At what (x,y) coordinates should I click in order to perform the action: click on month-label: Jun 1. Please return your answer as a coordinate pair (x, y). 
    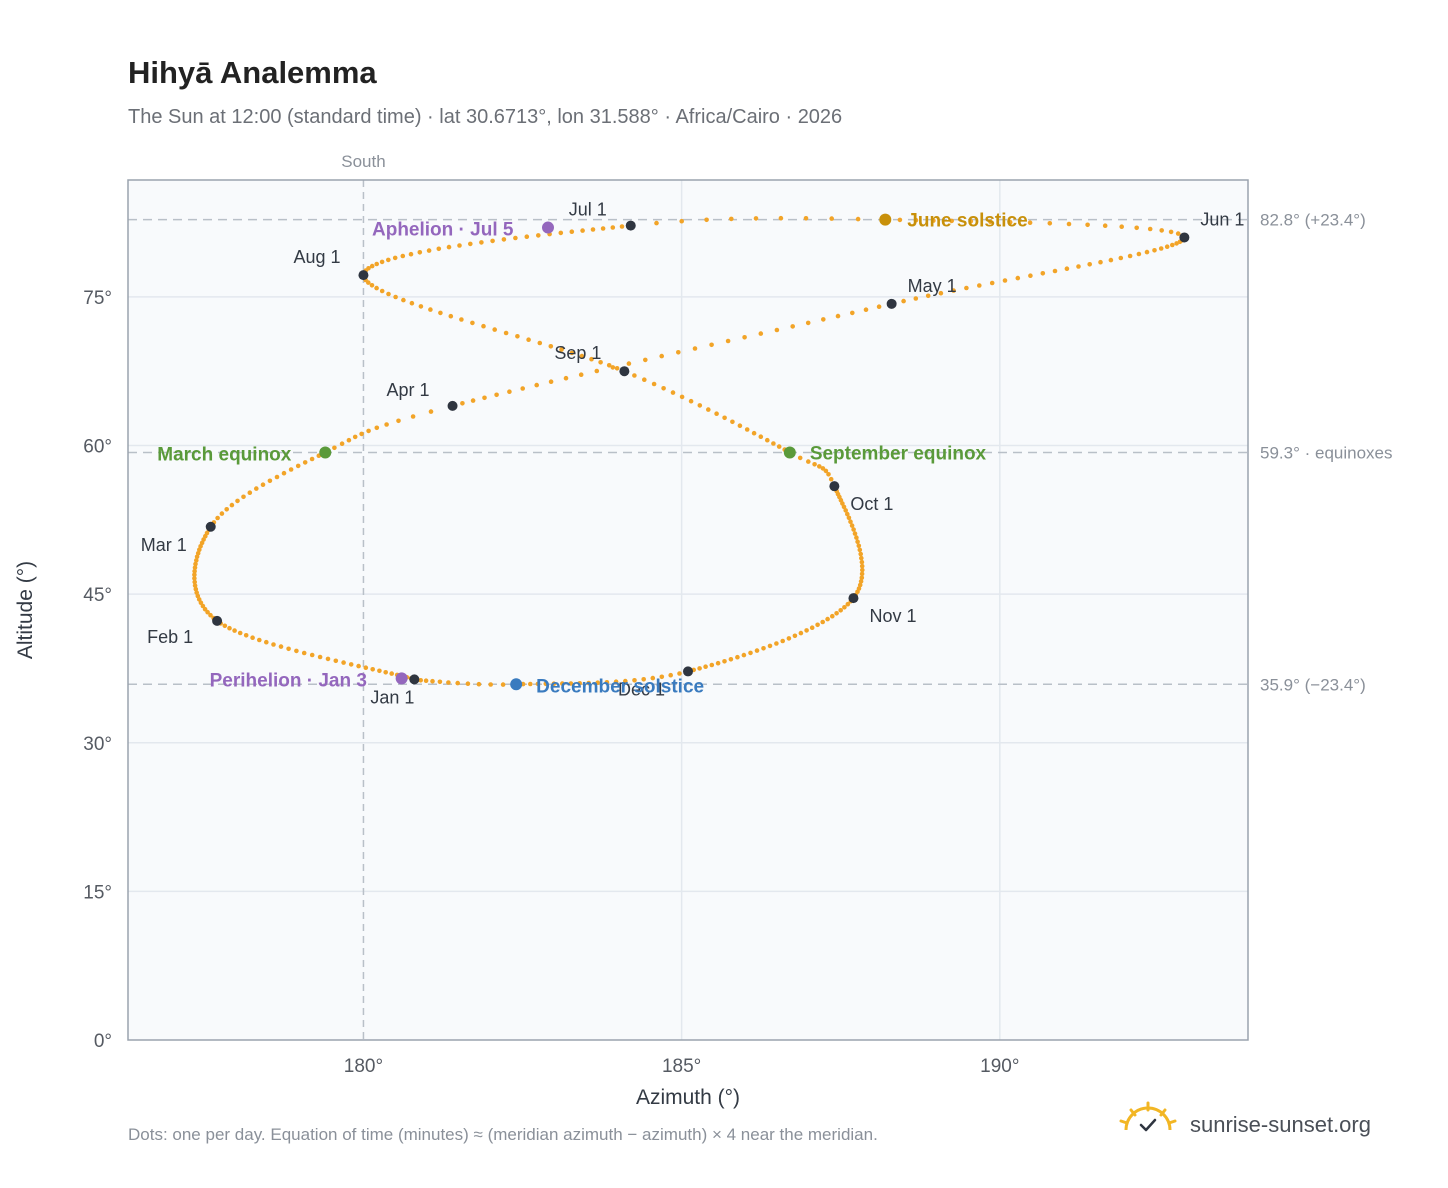
    Looking at the image, I should click on (1222, 219).